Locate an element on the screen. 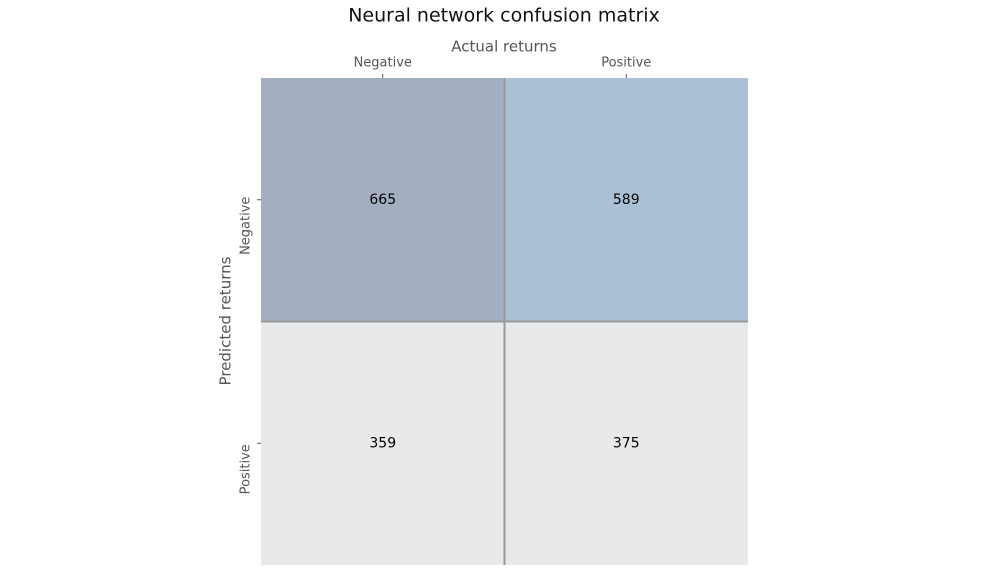 The image size is (1008, 576). y-tick-label: Positive is located at coordinates (246, 469).